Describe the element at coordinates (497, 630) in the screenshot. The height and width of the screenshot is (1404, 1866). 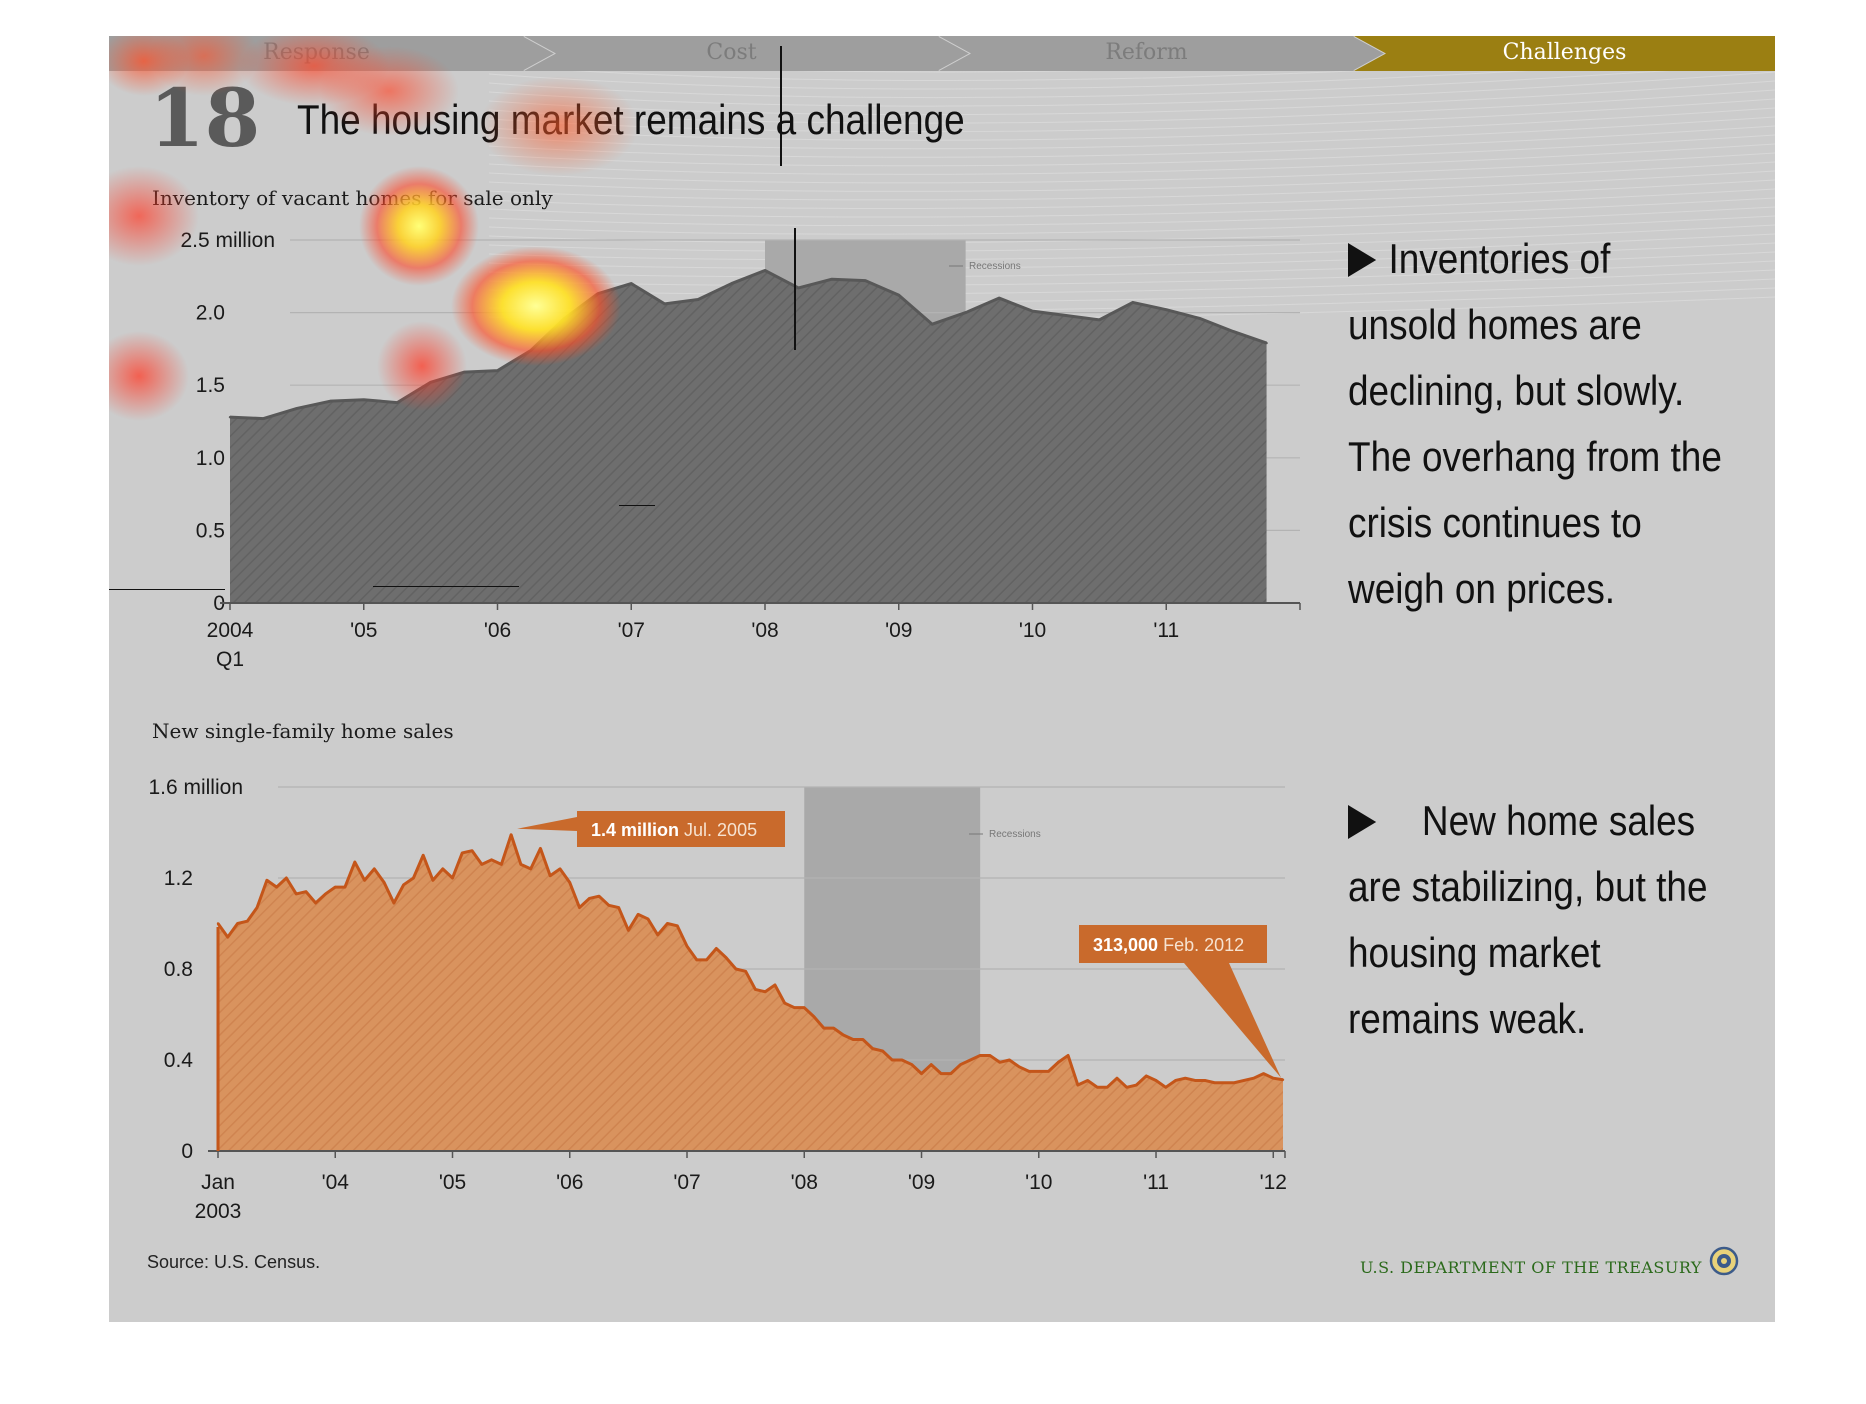
I see `x-tick-label: '06` at that location.